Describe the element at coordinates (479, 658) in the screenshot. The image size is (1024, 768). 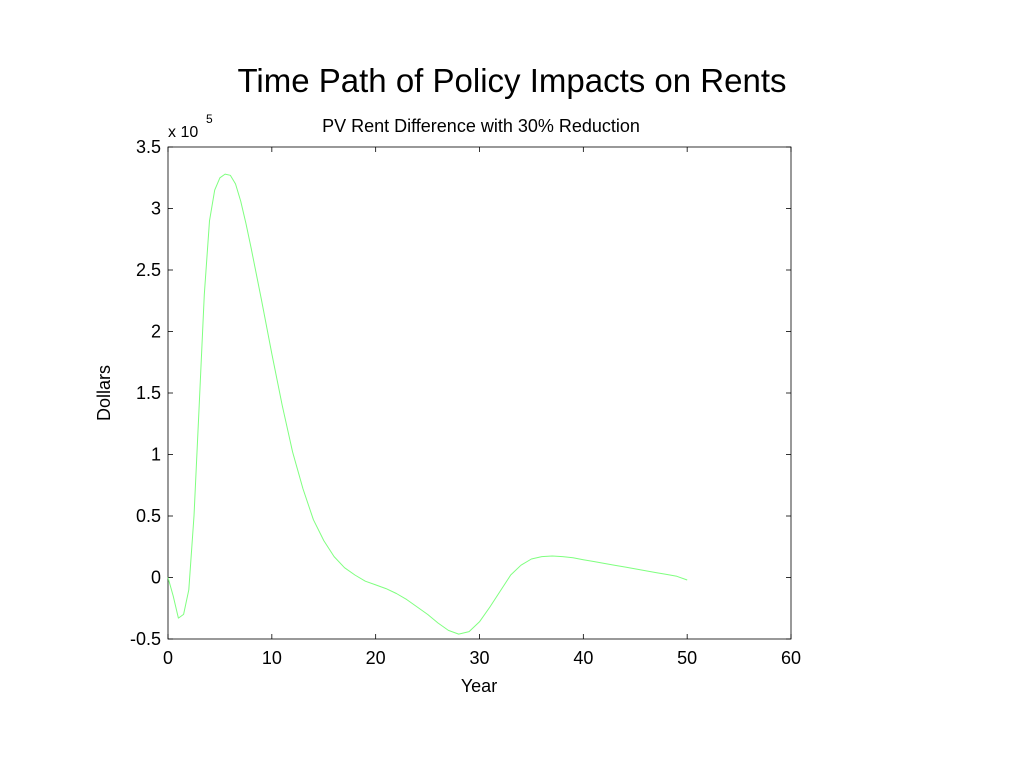
I see `x-tick-label: 30` at that location.